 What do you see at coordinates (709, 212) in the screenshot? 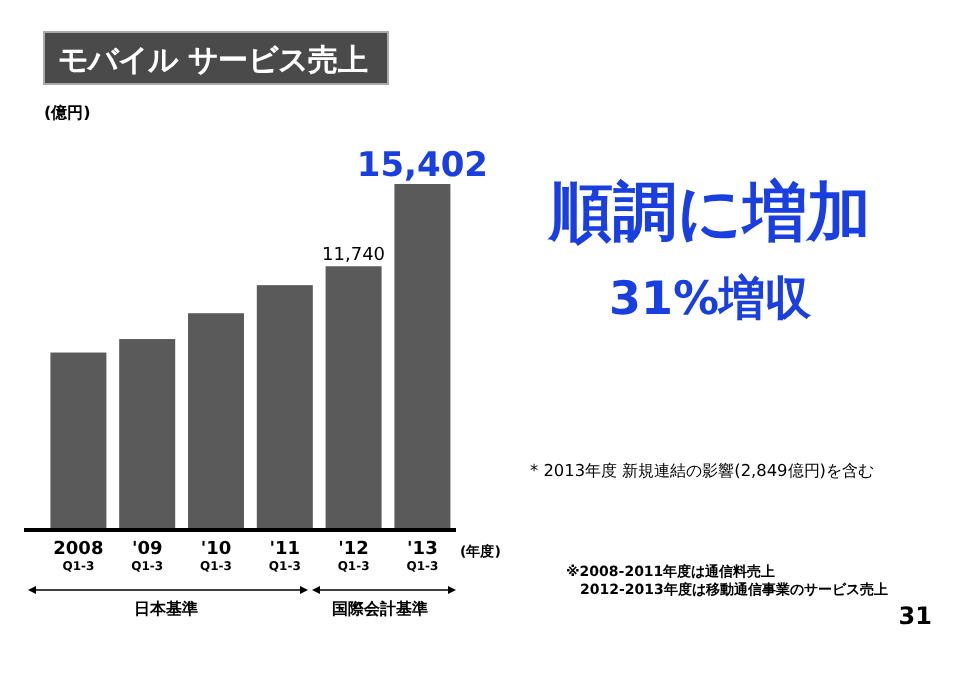
I see `text: 順調に増加` at bounding box center [709, 212].